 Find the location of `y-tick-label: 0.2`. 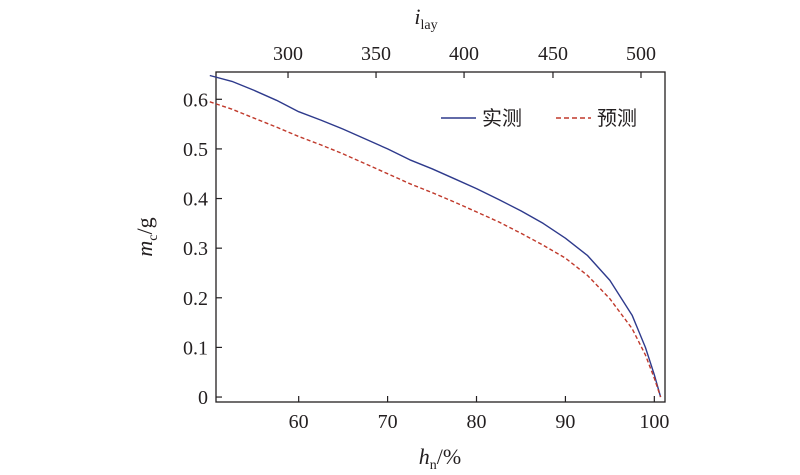

y-tick-label: 0.2 is located at coordinates (195, 299).